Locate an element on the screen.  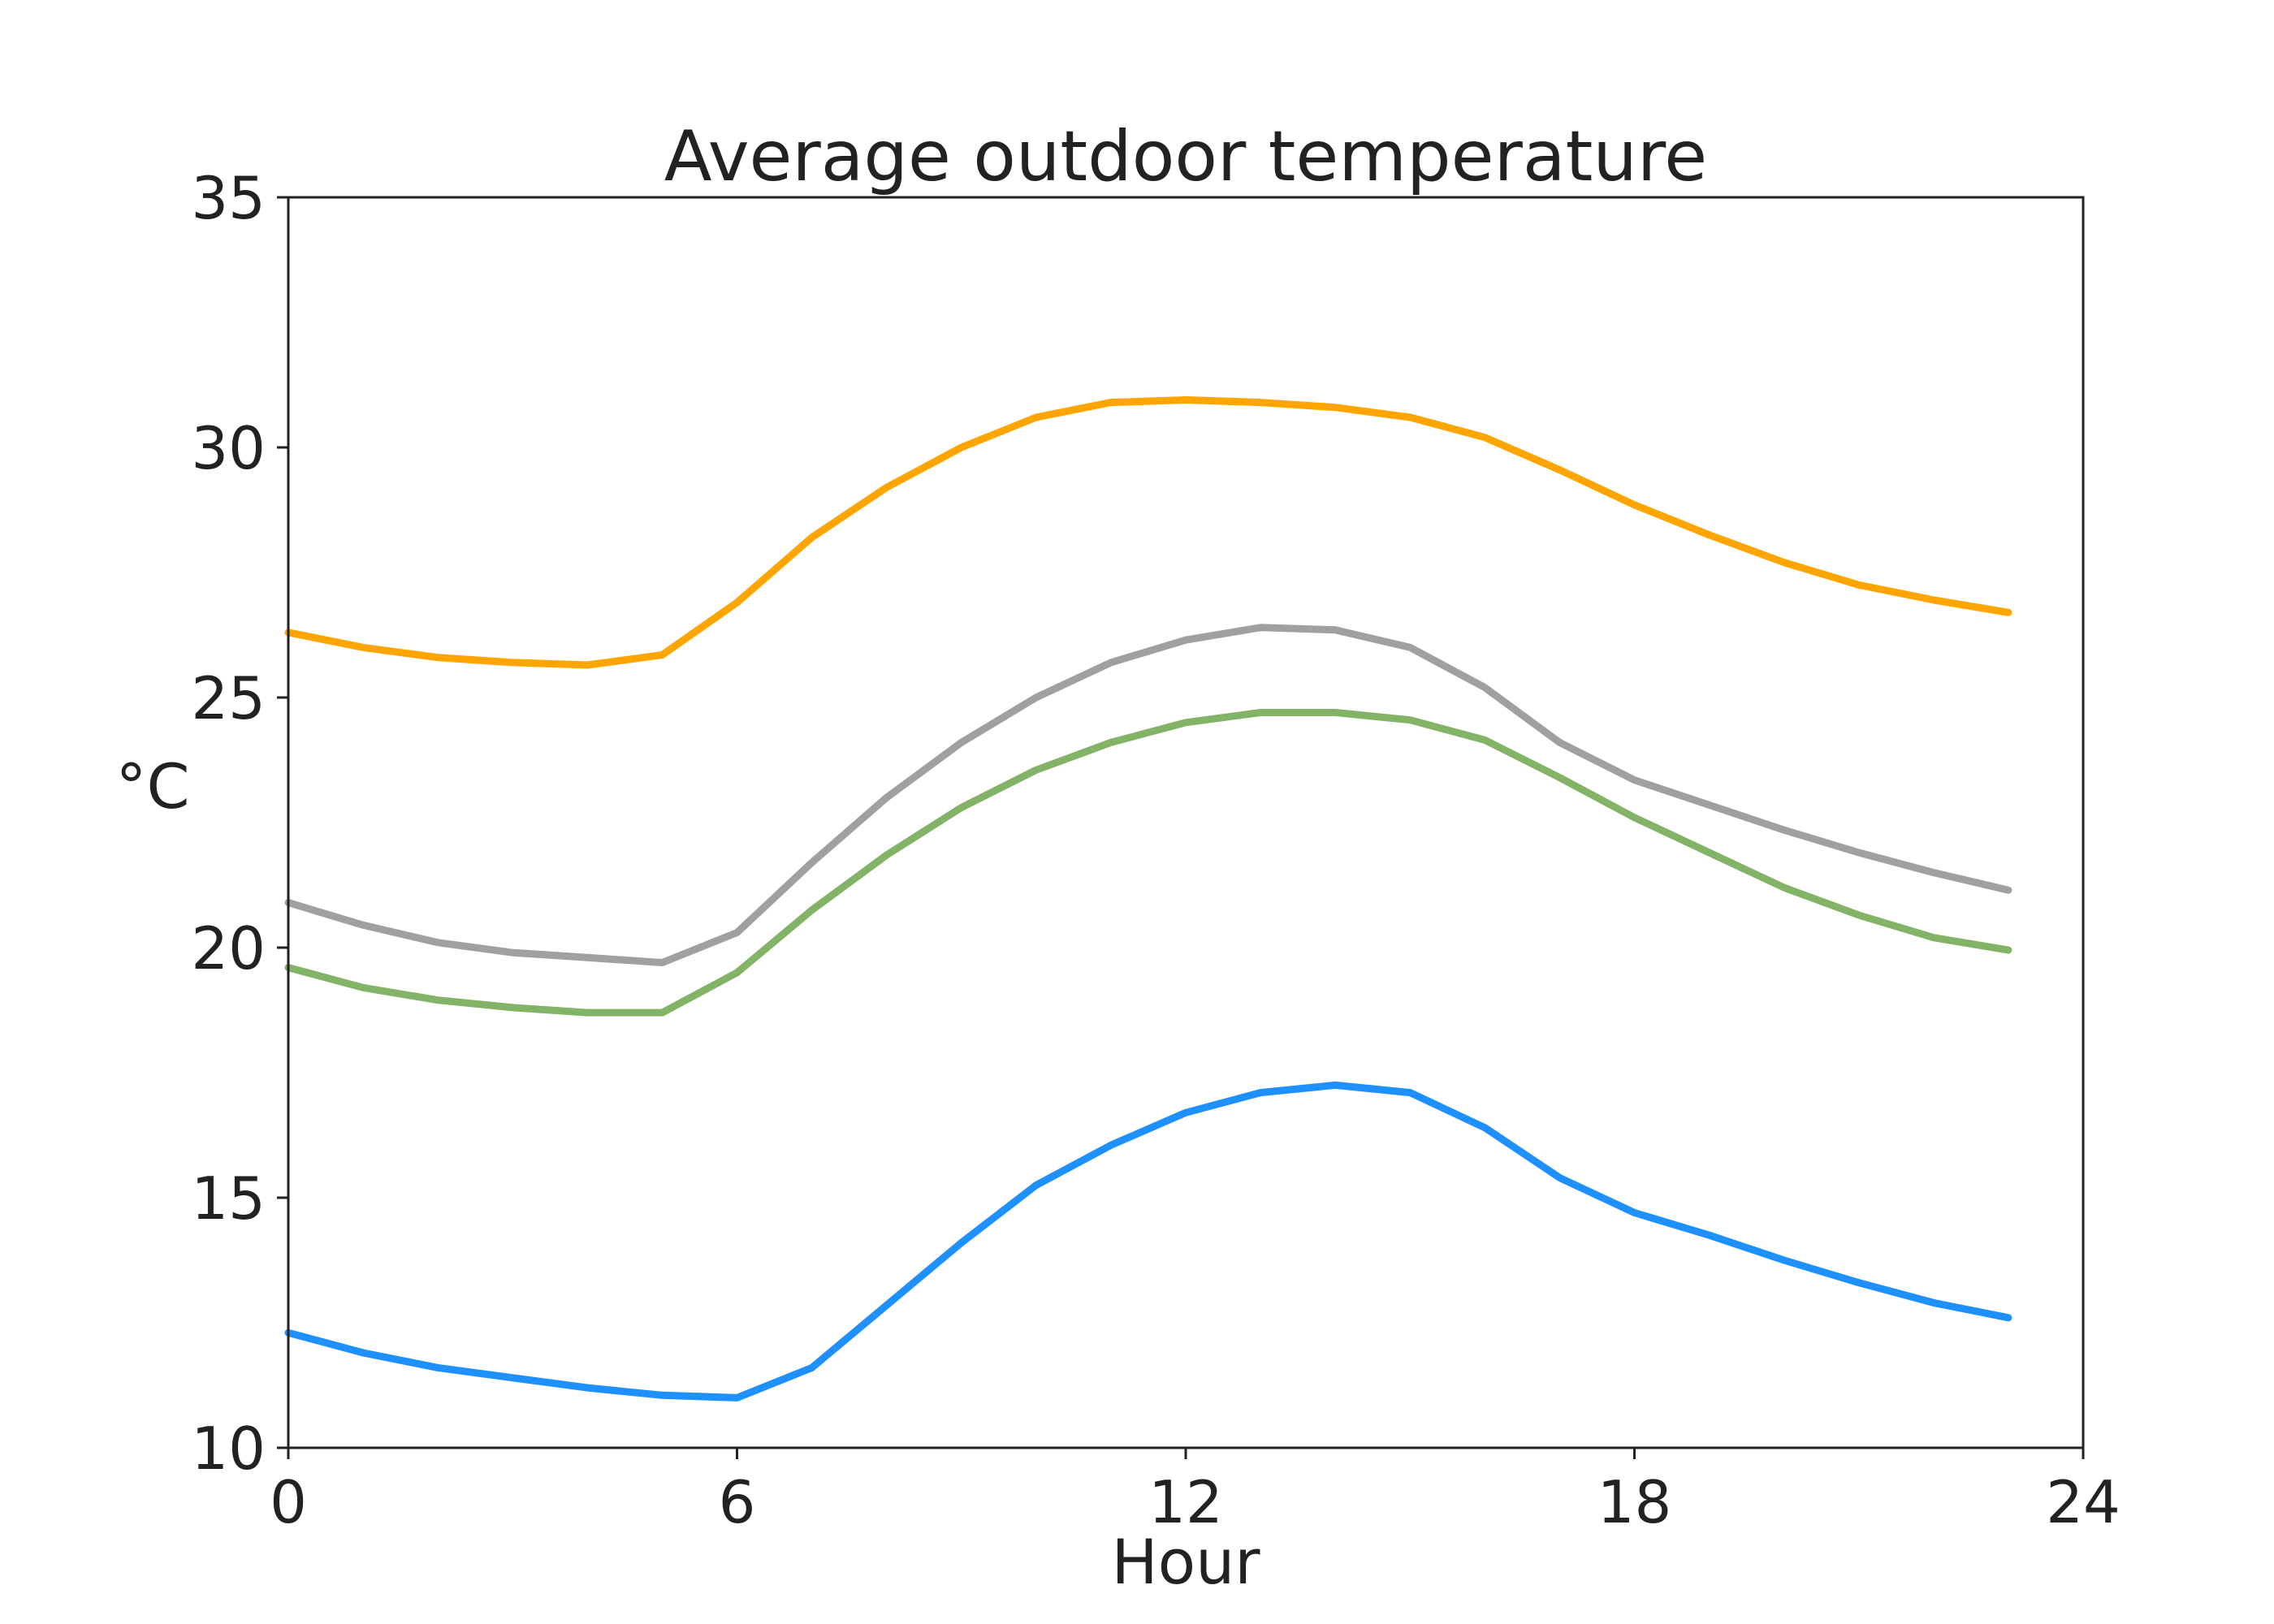
y-tick-label: 25 is located at coordinates (229, 698).